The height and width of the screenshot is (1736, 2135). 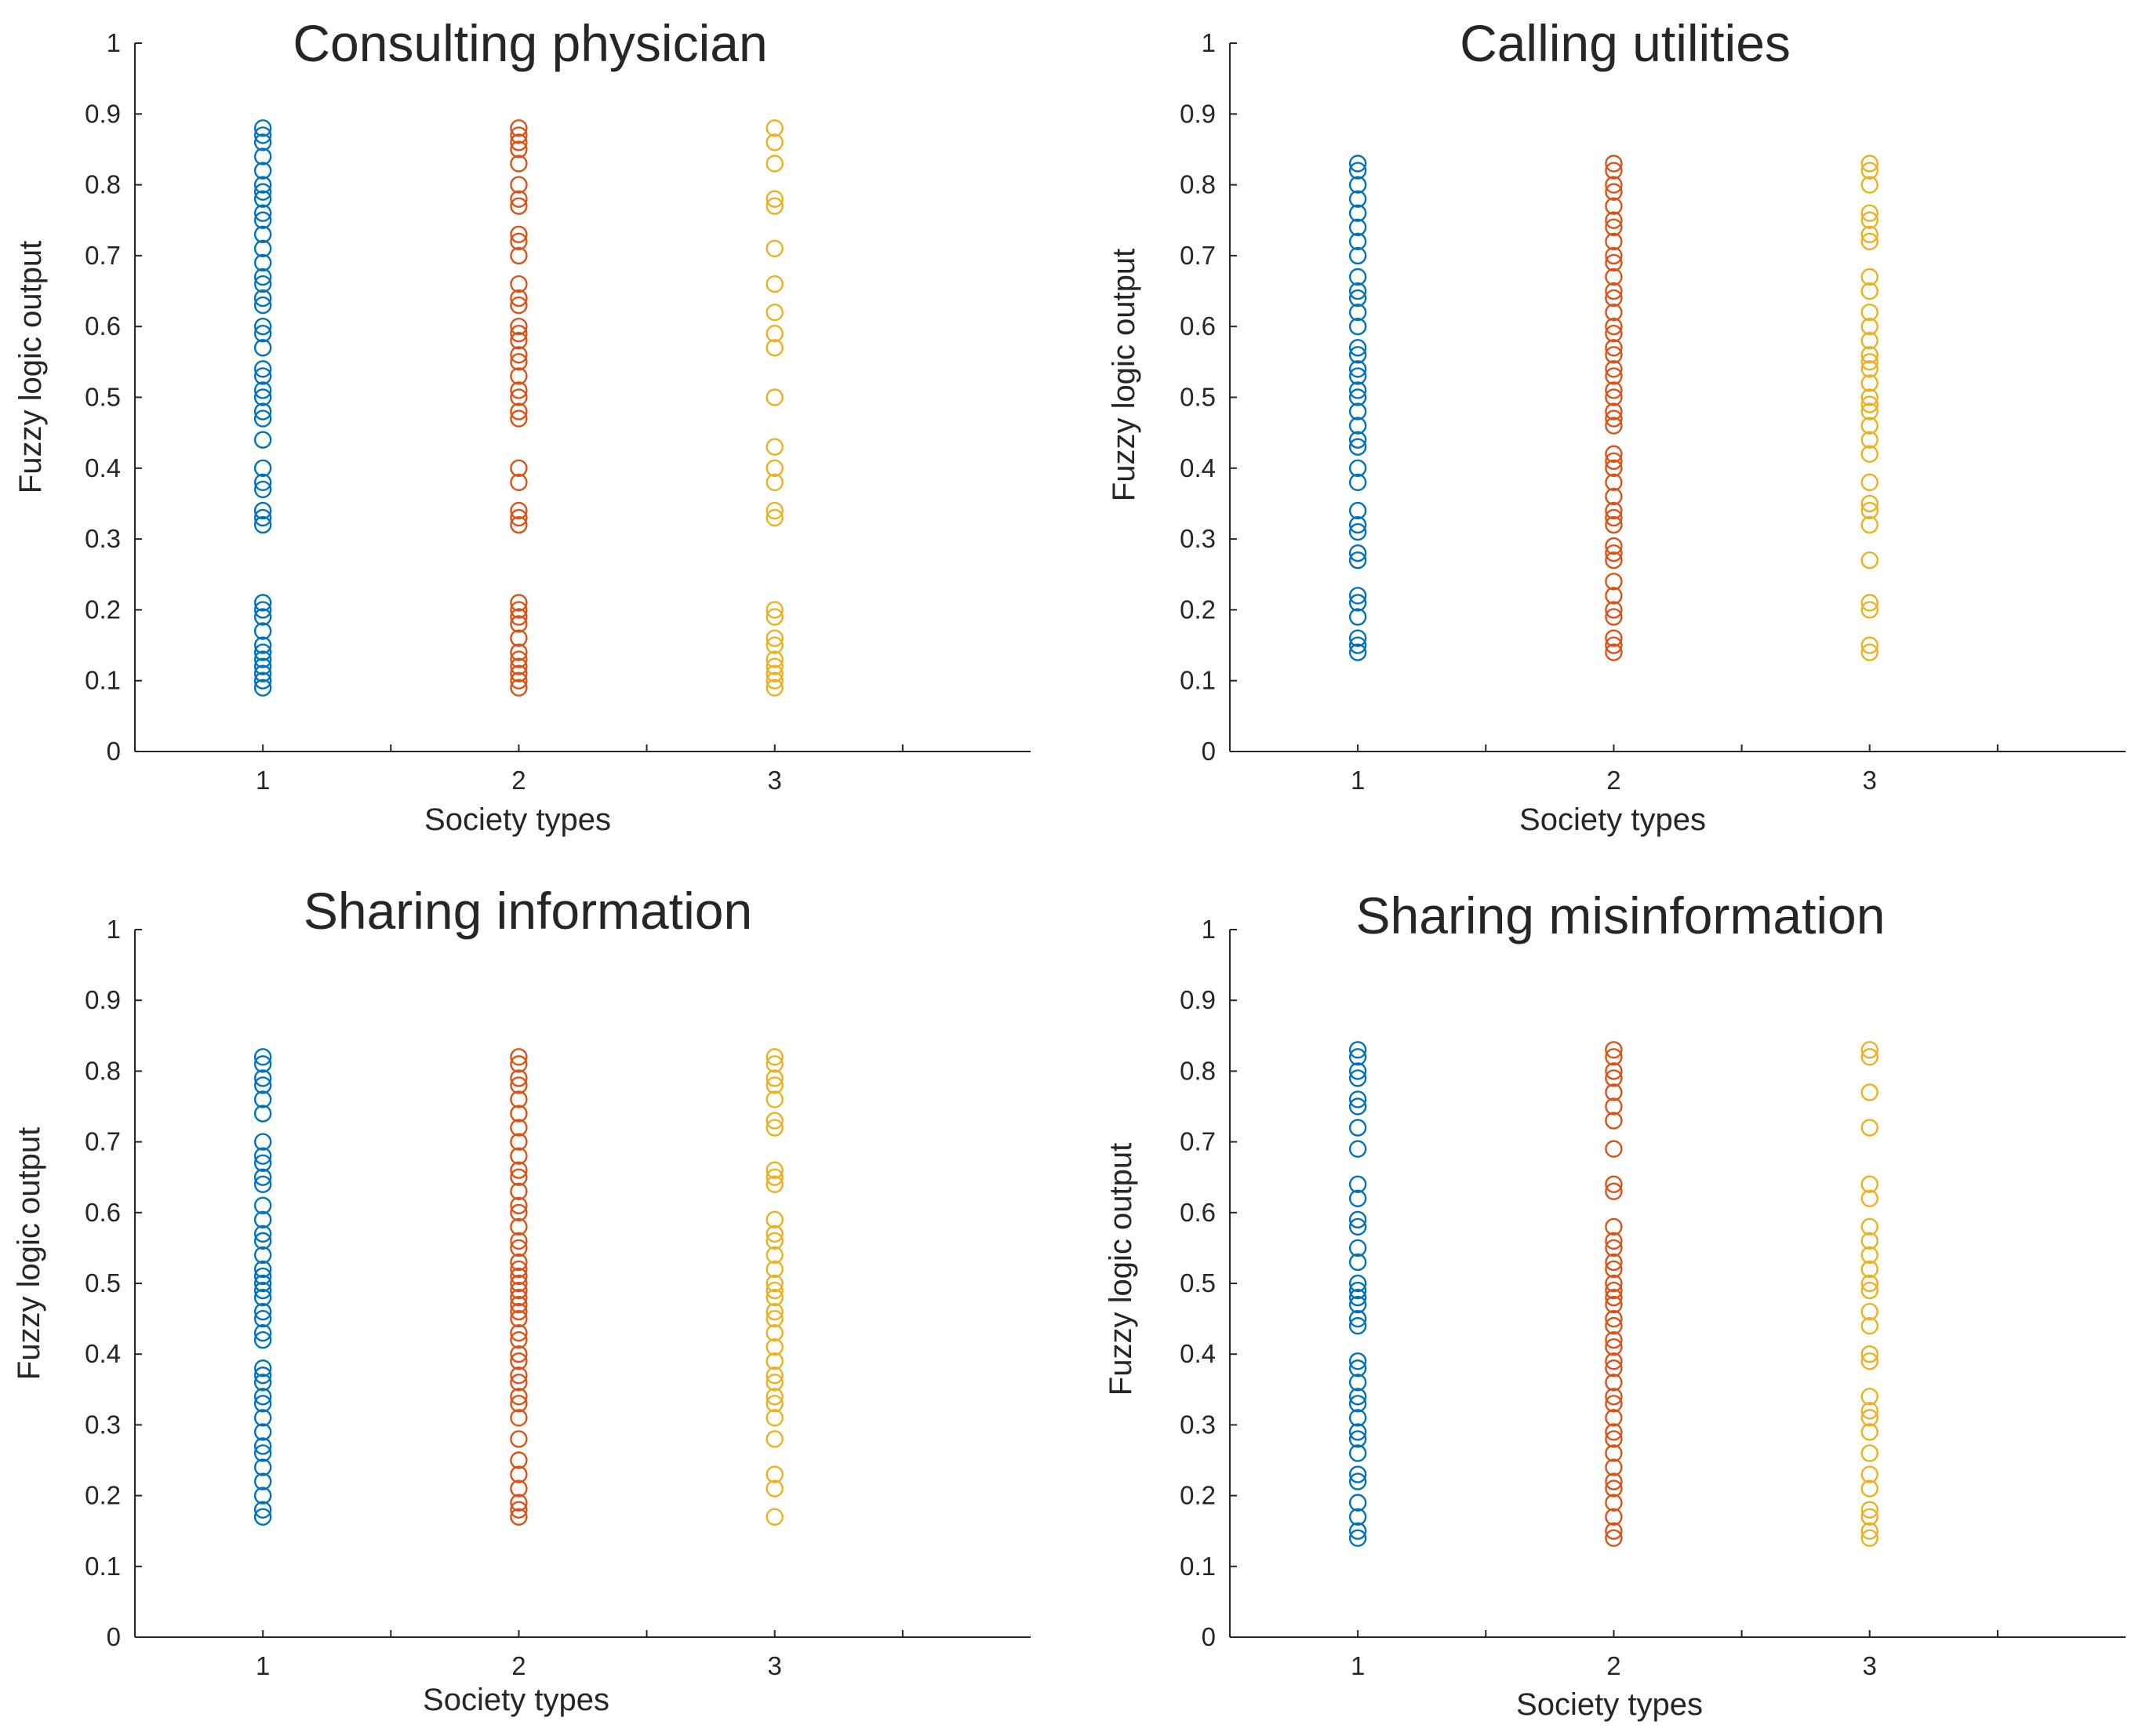 I want to click on y-tick-label: 0.6, so click(x=103, y=325).